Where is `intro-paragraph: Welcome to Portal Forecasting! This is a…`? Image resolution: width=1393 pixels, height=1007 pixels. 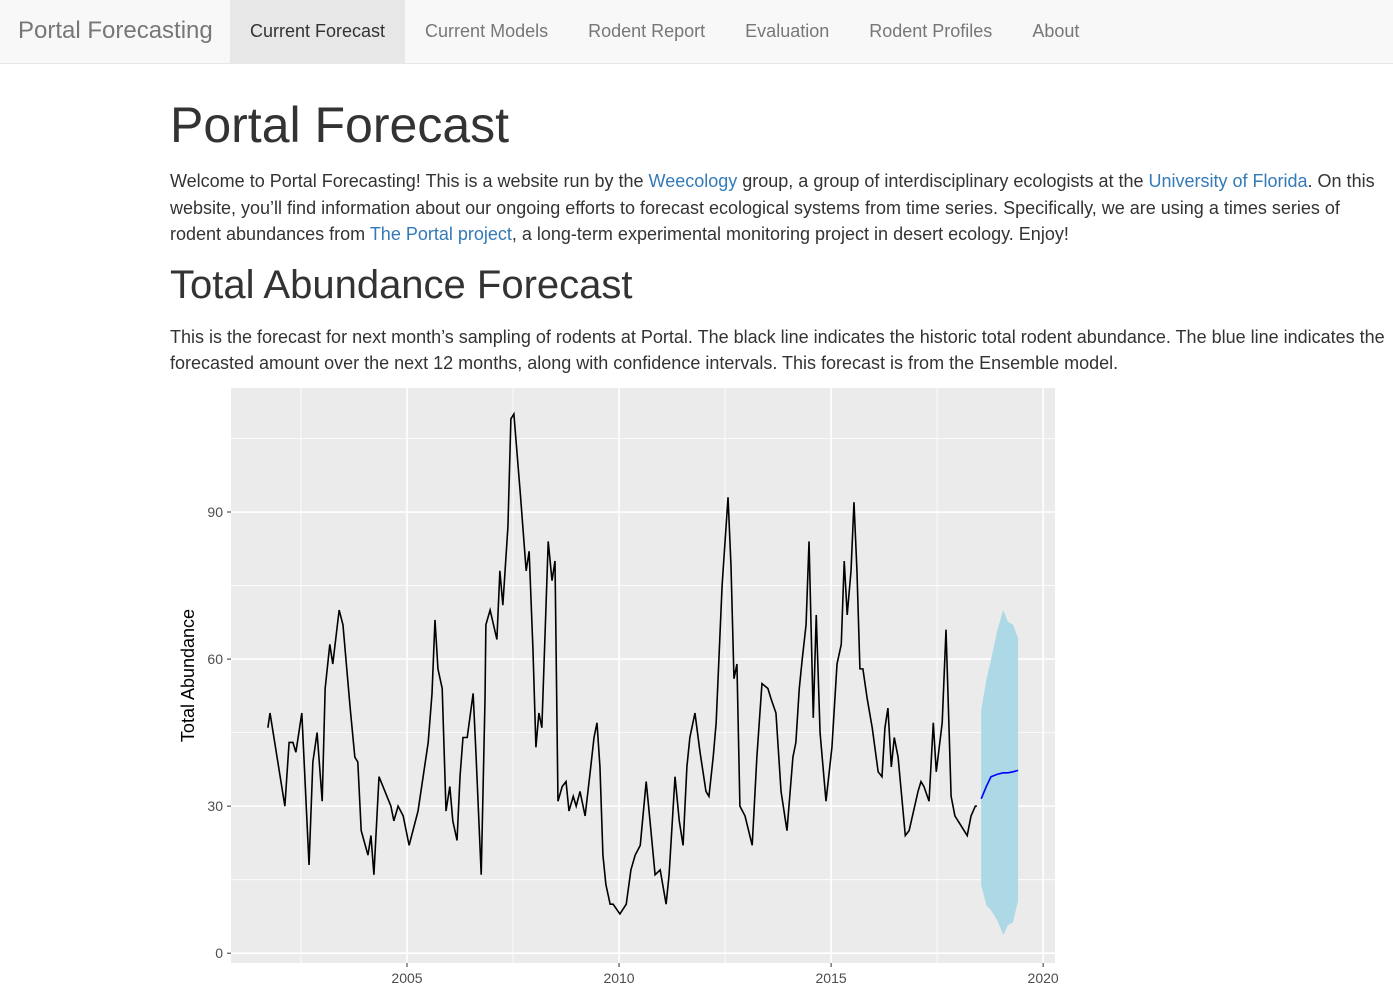
intro-paragraph: Welcome to Portal Forecasting! This is a… is located at coordinates (777, 208).